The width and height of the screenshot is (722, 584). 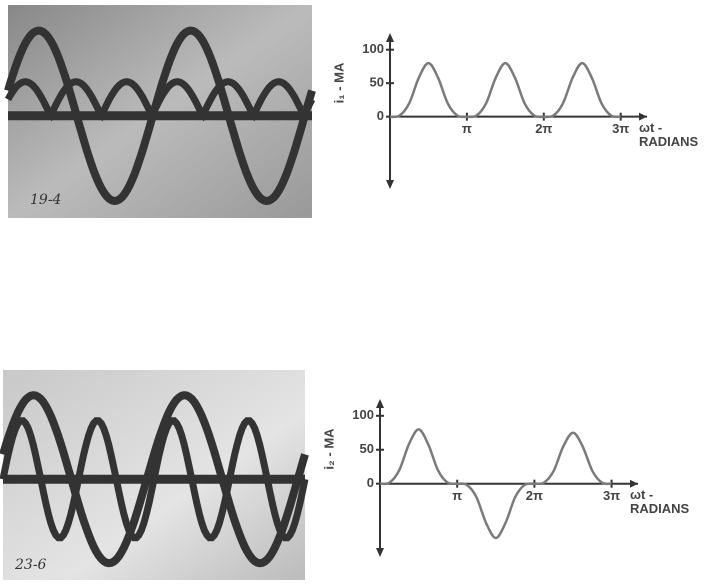 I want to click on y-axis-label: i₂ - MA, so click(x=328, y=449).